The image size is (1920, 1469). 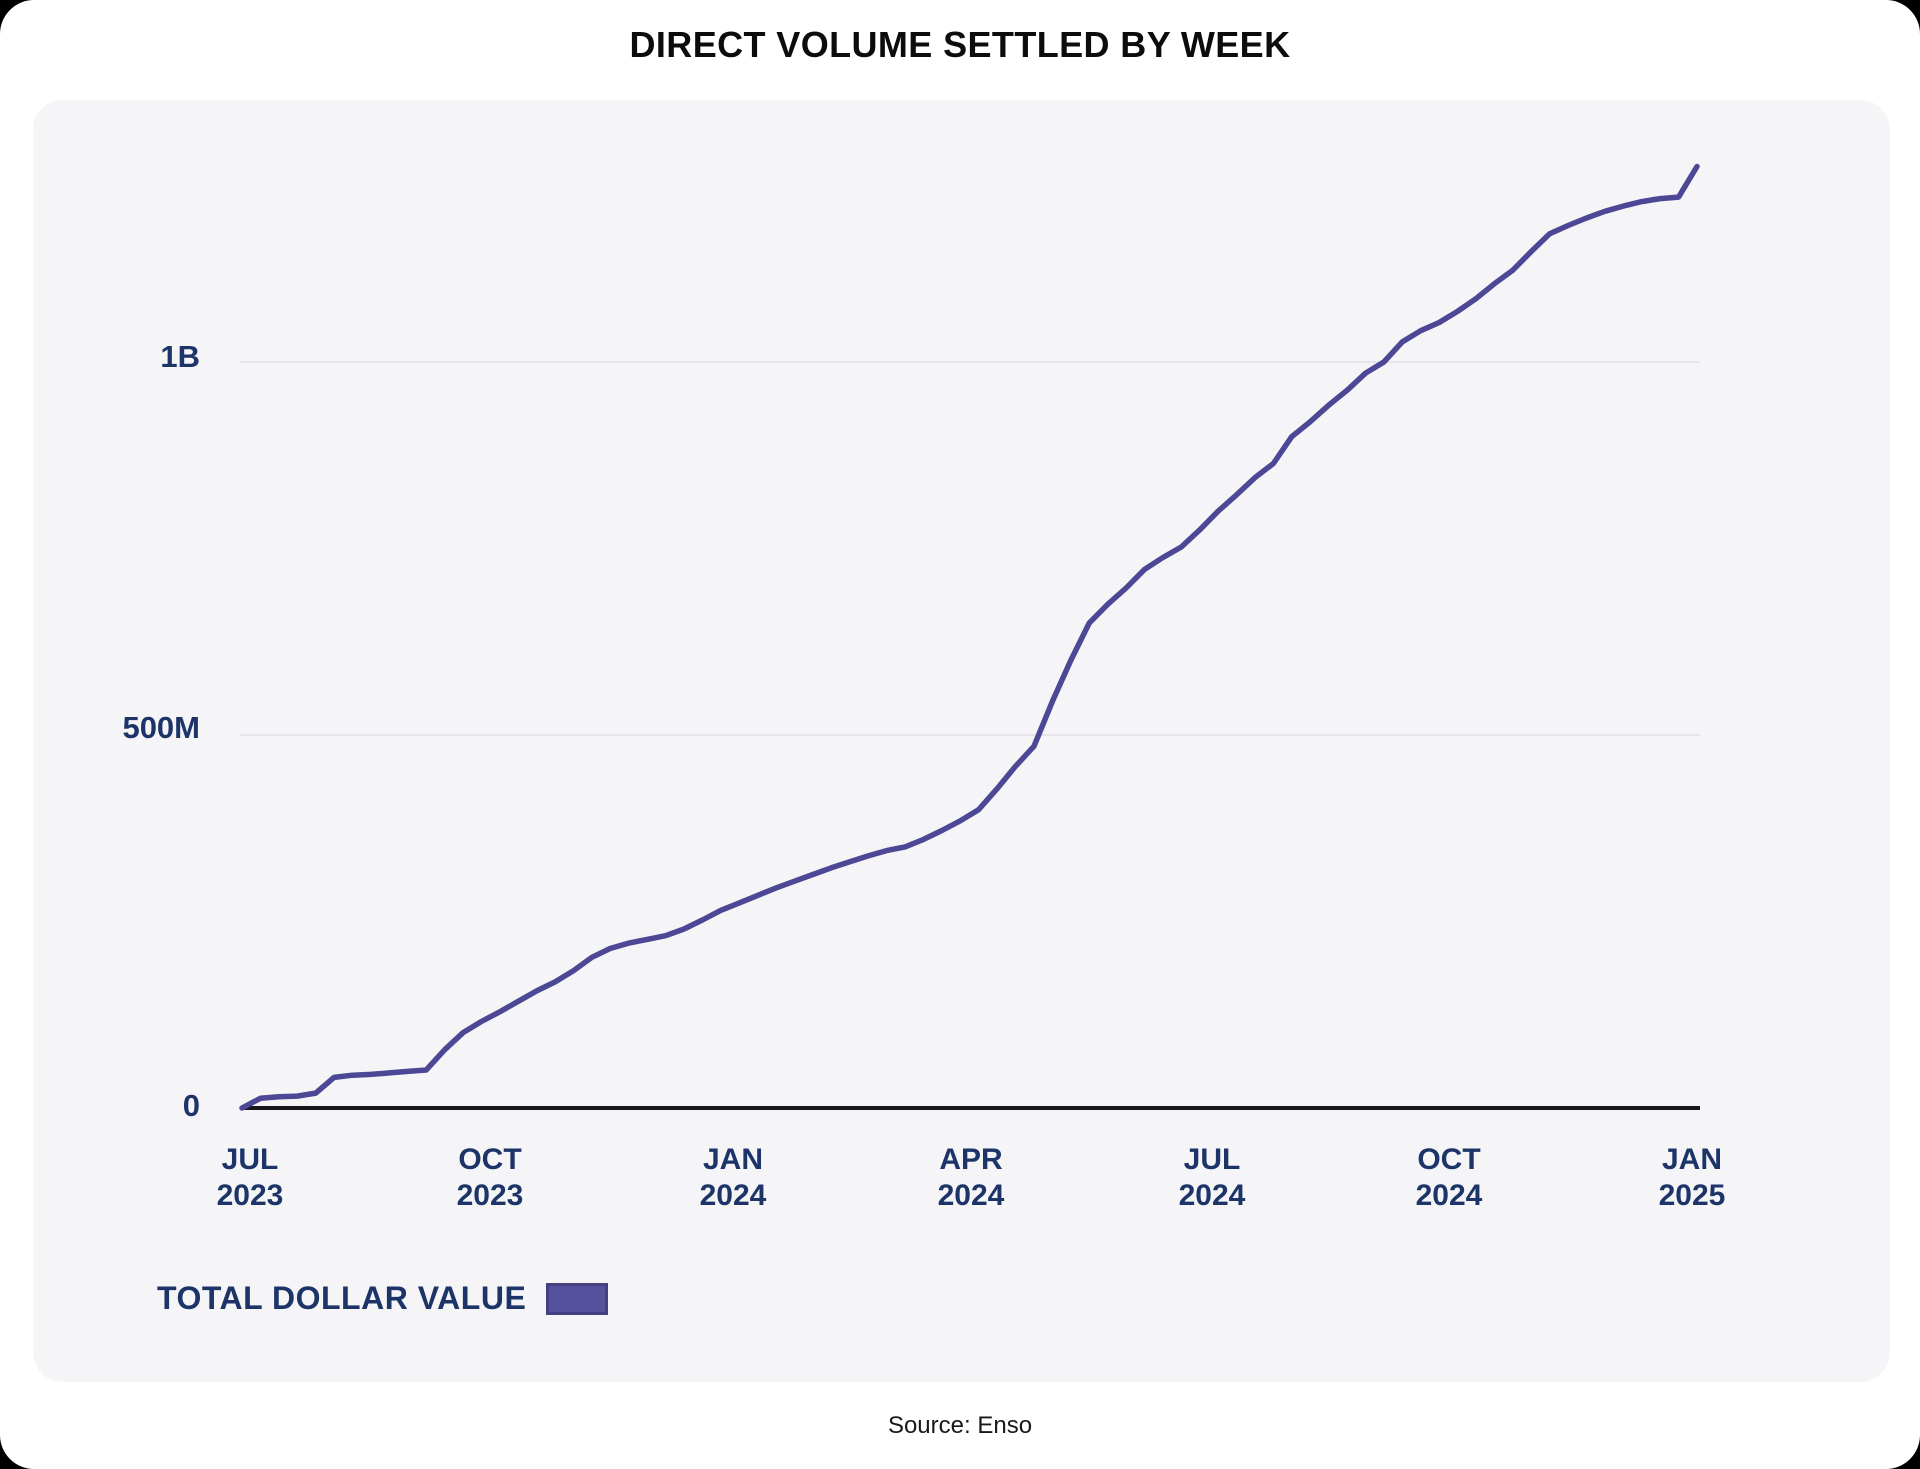 What do you see at coordinates (342, 1298) in the screenshot?
I see `legend-label: TOTAL DOLLAR VALUE` at bounding box center [342, 1298].